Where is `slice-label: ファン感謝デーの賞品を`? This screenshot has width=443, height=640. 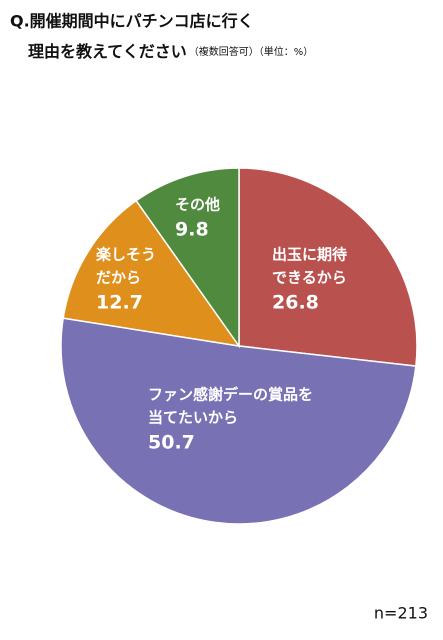
slice-label: ファン感謝デーの賞品を is located at coordinates (230, 395).